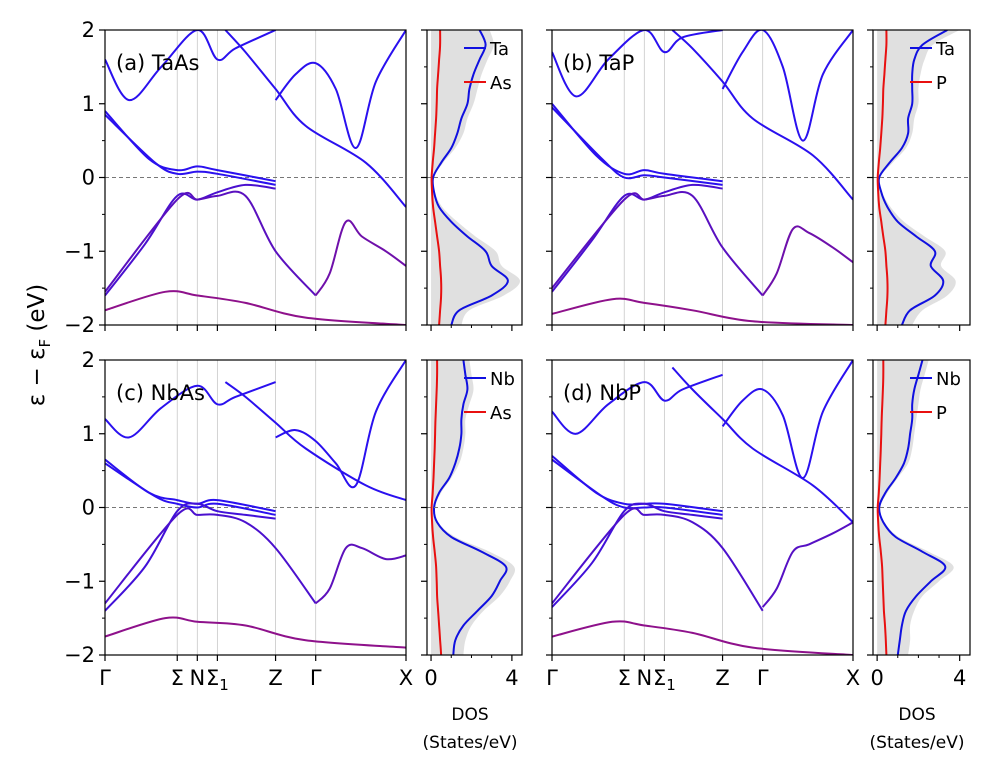 The width and height of the screenshot is (996, 775). What do you see at coordinates (37, 377) in the screenshot?
I see `y-axis-label-main: ε − ε` at bounding box center [37, 377].